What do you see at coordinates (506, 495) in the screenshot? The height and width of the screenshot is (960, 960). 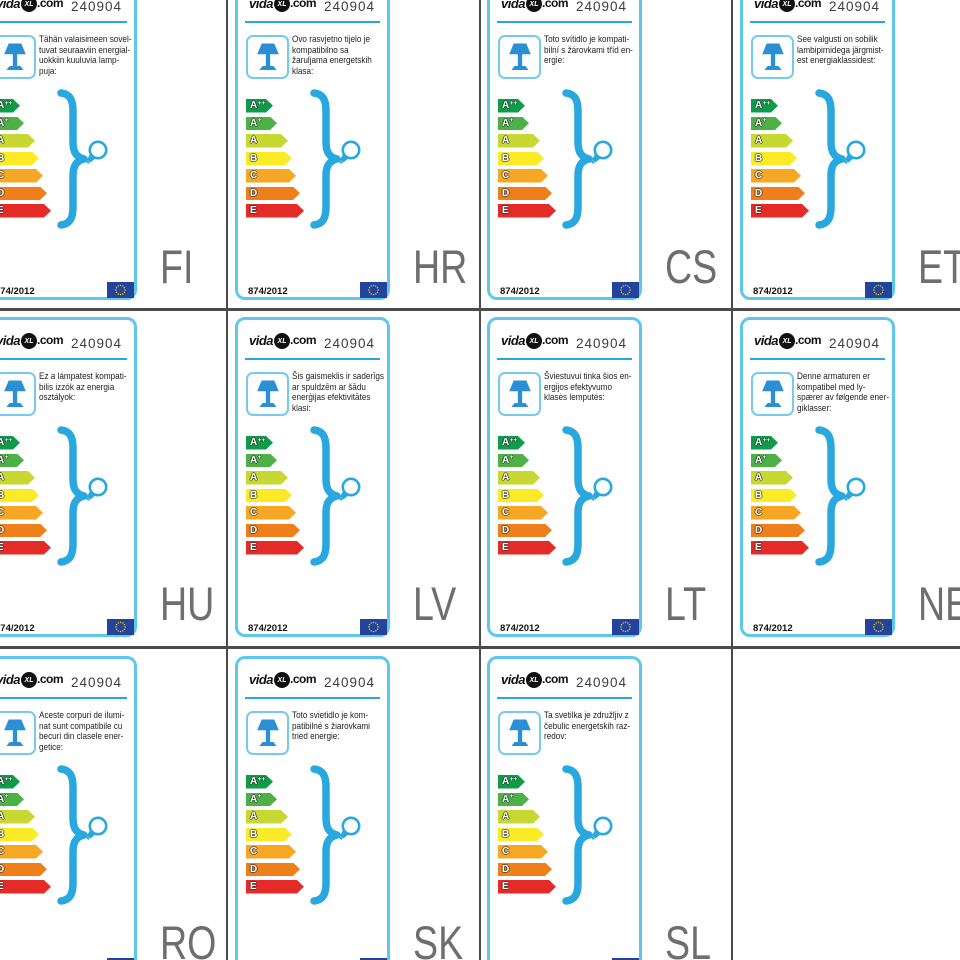 I see `energy-class-letter-main: B` at bounding box center [506, 495].